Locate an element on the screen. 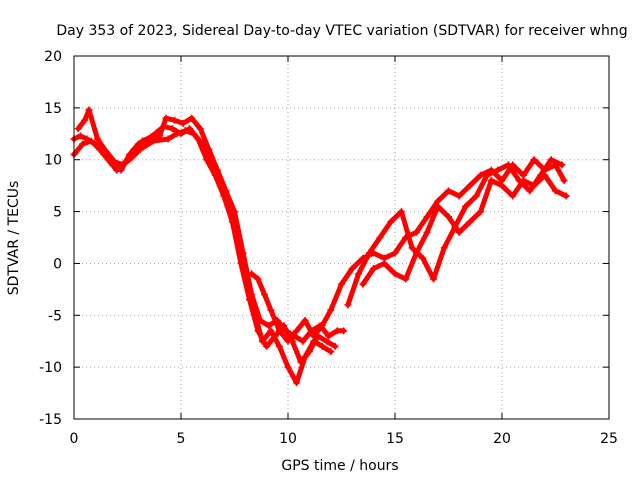 This screenshot has width=640, height=480. series-trace is located at coordinates (464, 229).